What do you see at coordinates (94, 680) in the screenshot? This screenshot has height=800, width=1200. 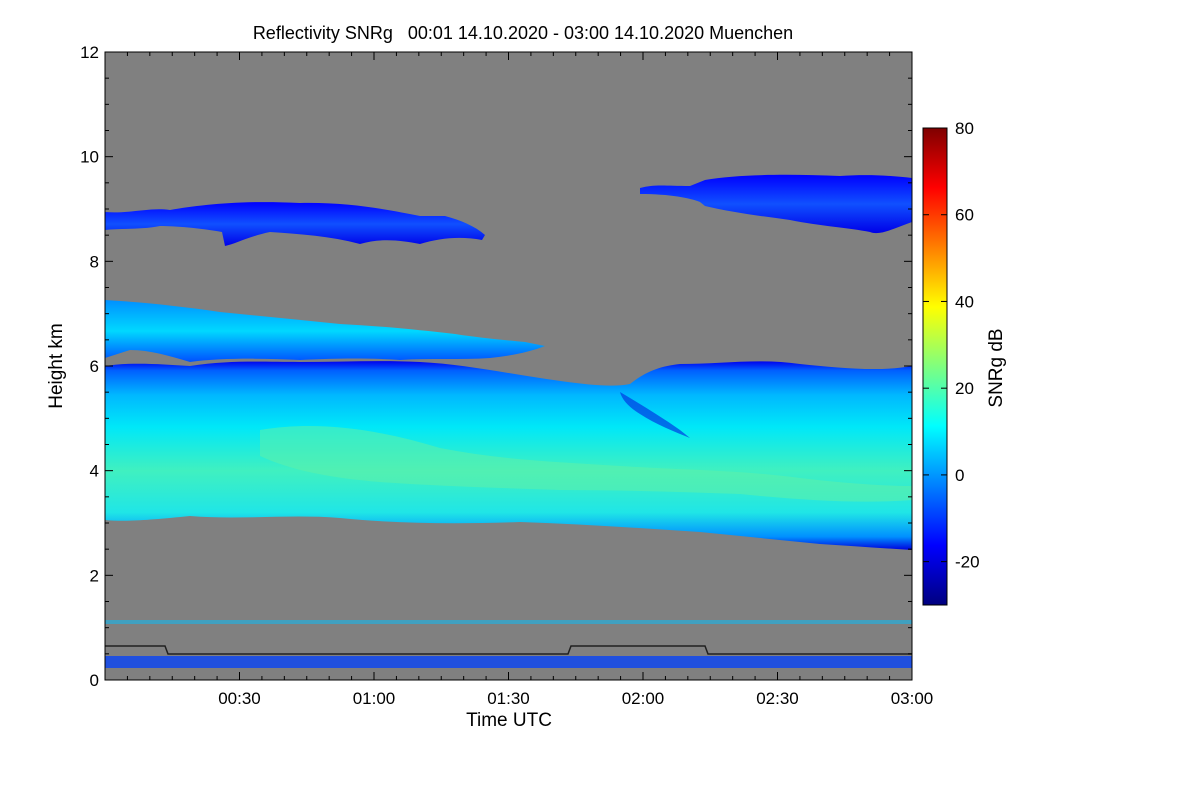 I see `y-tick-label-0: 0` at bounding box center [94, 680].